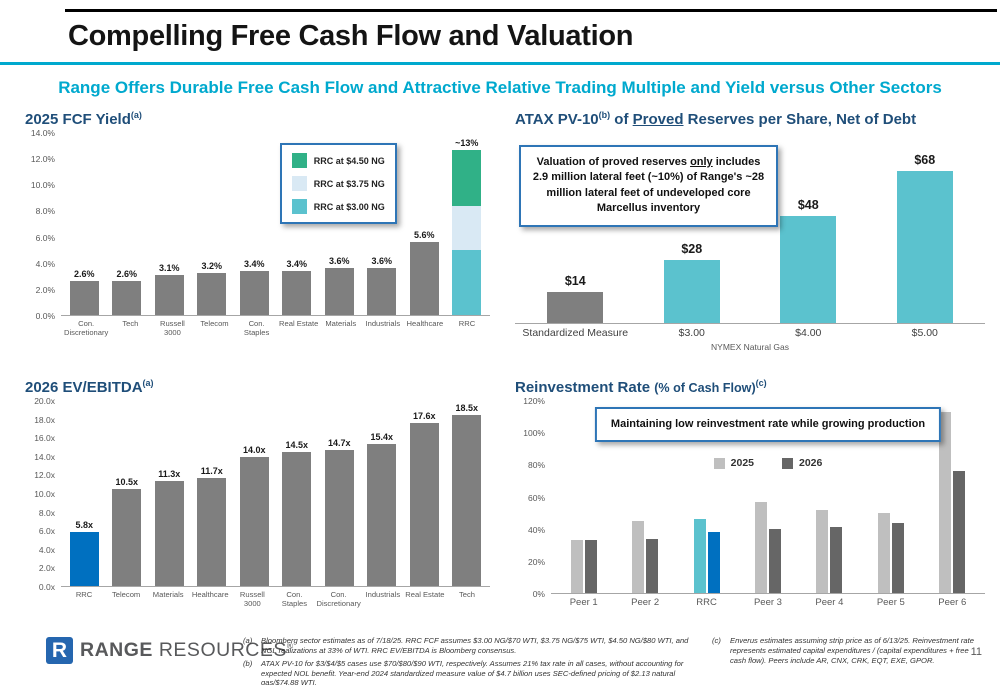 Image resolution: width=1000 pixels, height=685 pixels. What do you see at coordinates (467, 232) in the screenshot?
I see `stacked-bar-RRC` at bounding box center [467, 232].